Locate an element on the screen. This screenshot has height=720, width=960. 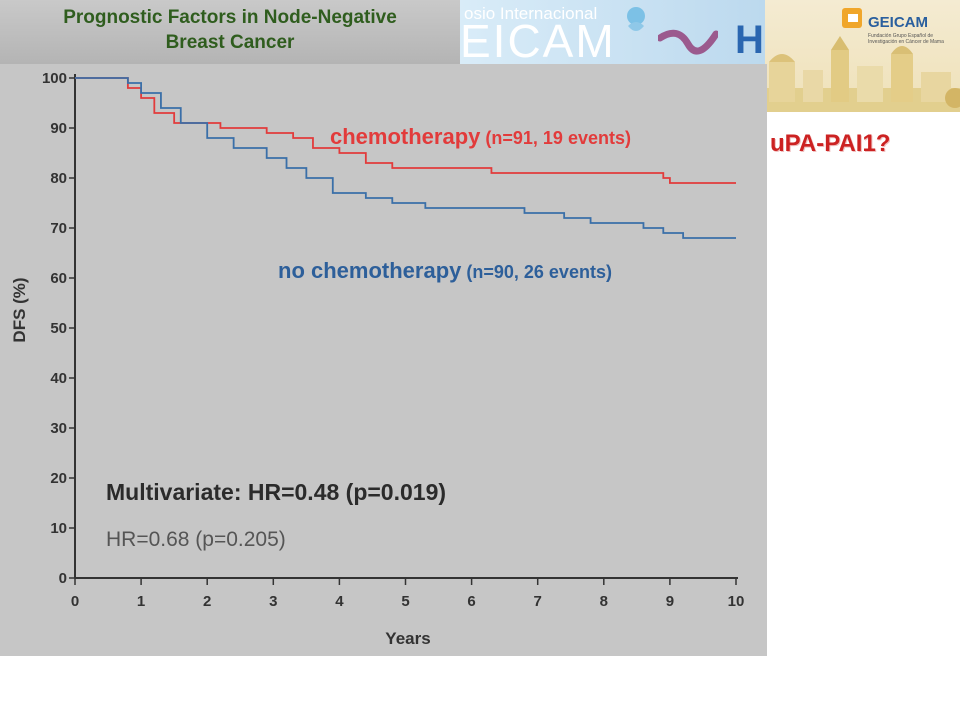
x-tick-label: 4 is located at coordinates (339, 601).